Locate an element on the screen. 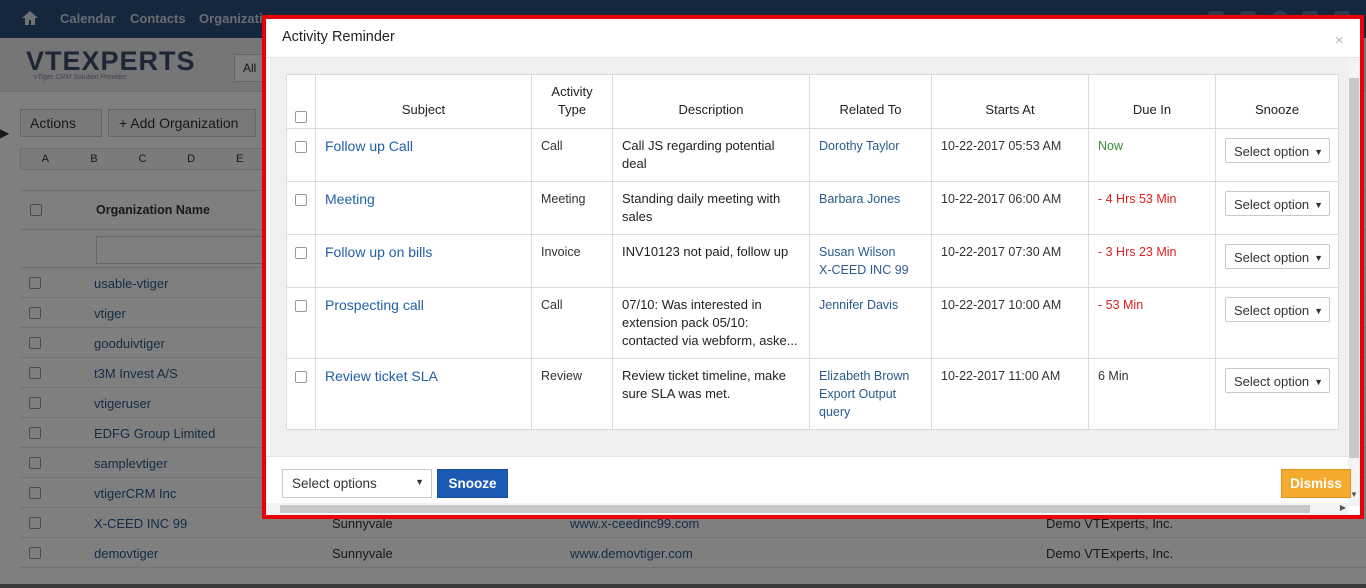 The width and height of the screenshot is (1366, 588). scroll-down-icon: ▼ is located at coordinates (1354, 494).